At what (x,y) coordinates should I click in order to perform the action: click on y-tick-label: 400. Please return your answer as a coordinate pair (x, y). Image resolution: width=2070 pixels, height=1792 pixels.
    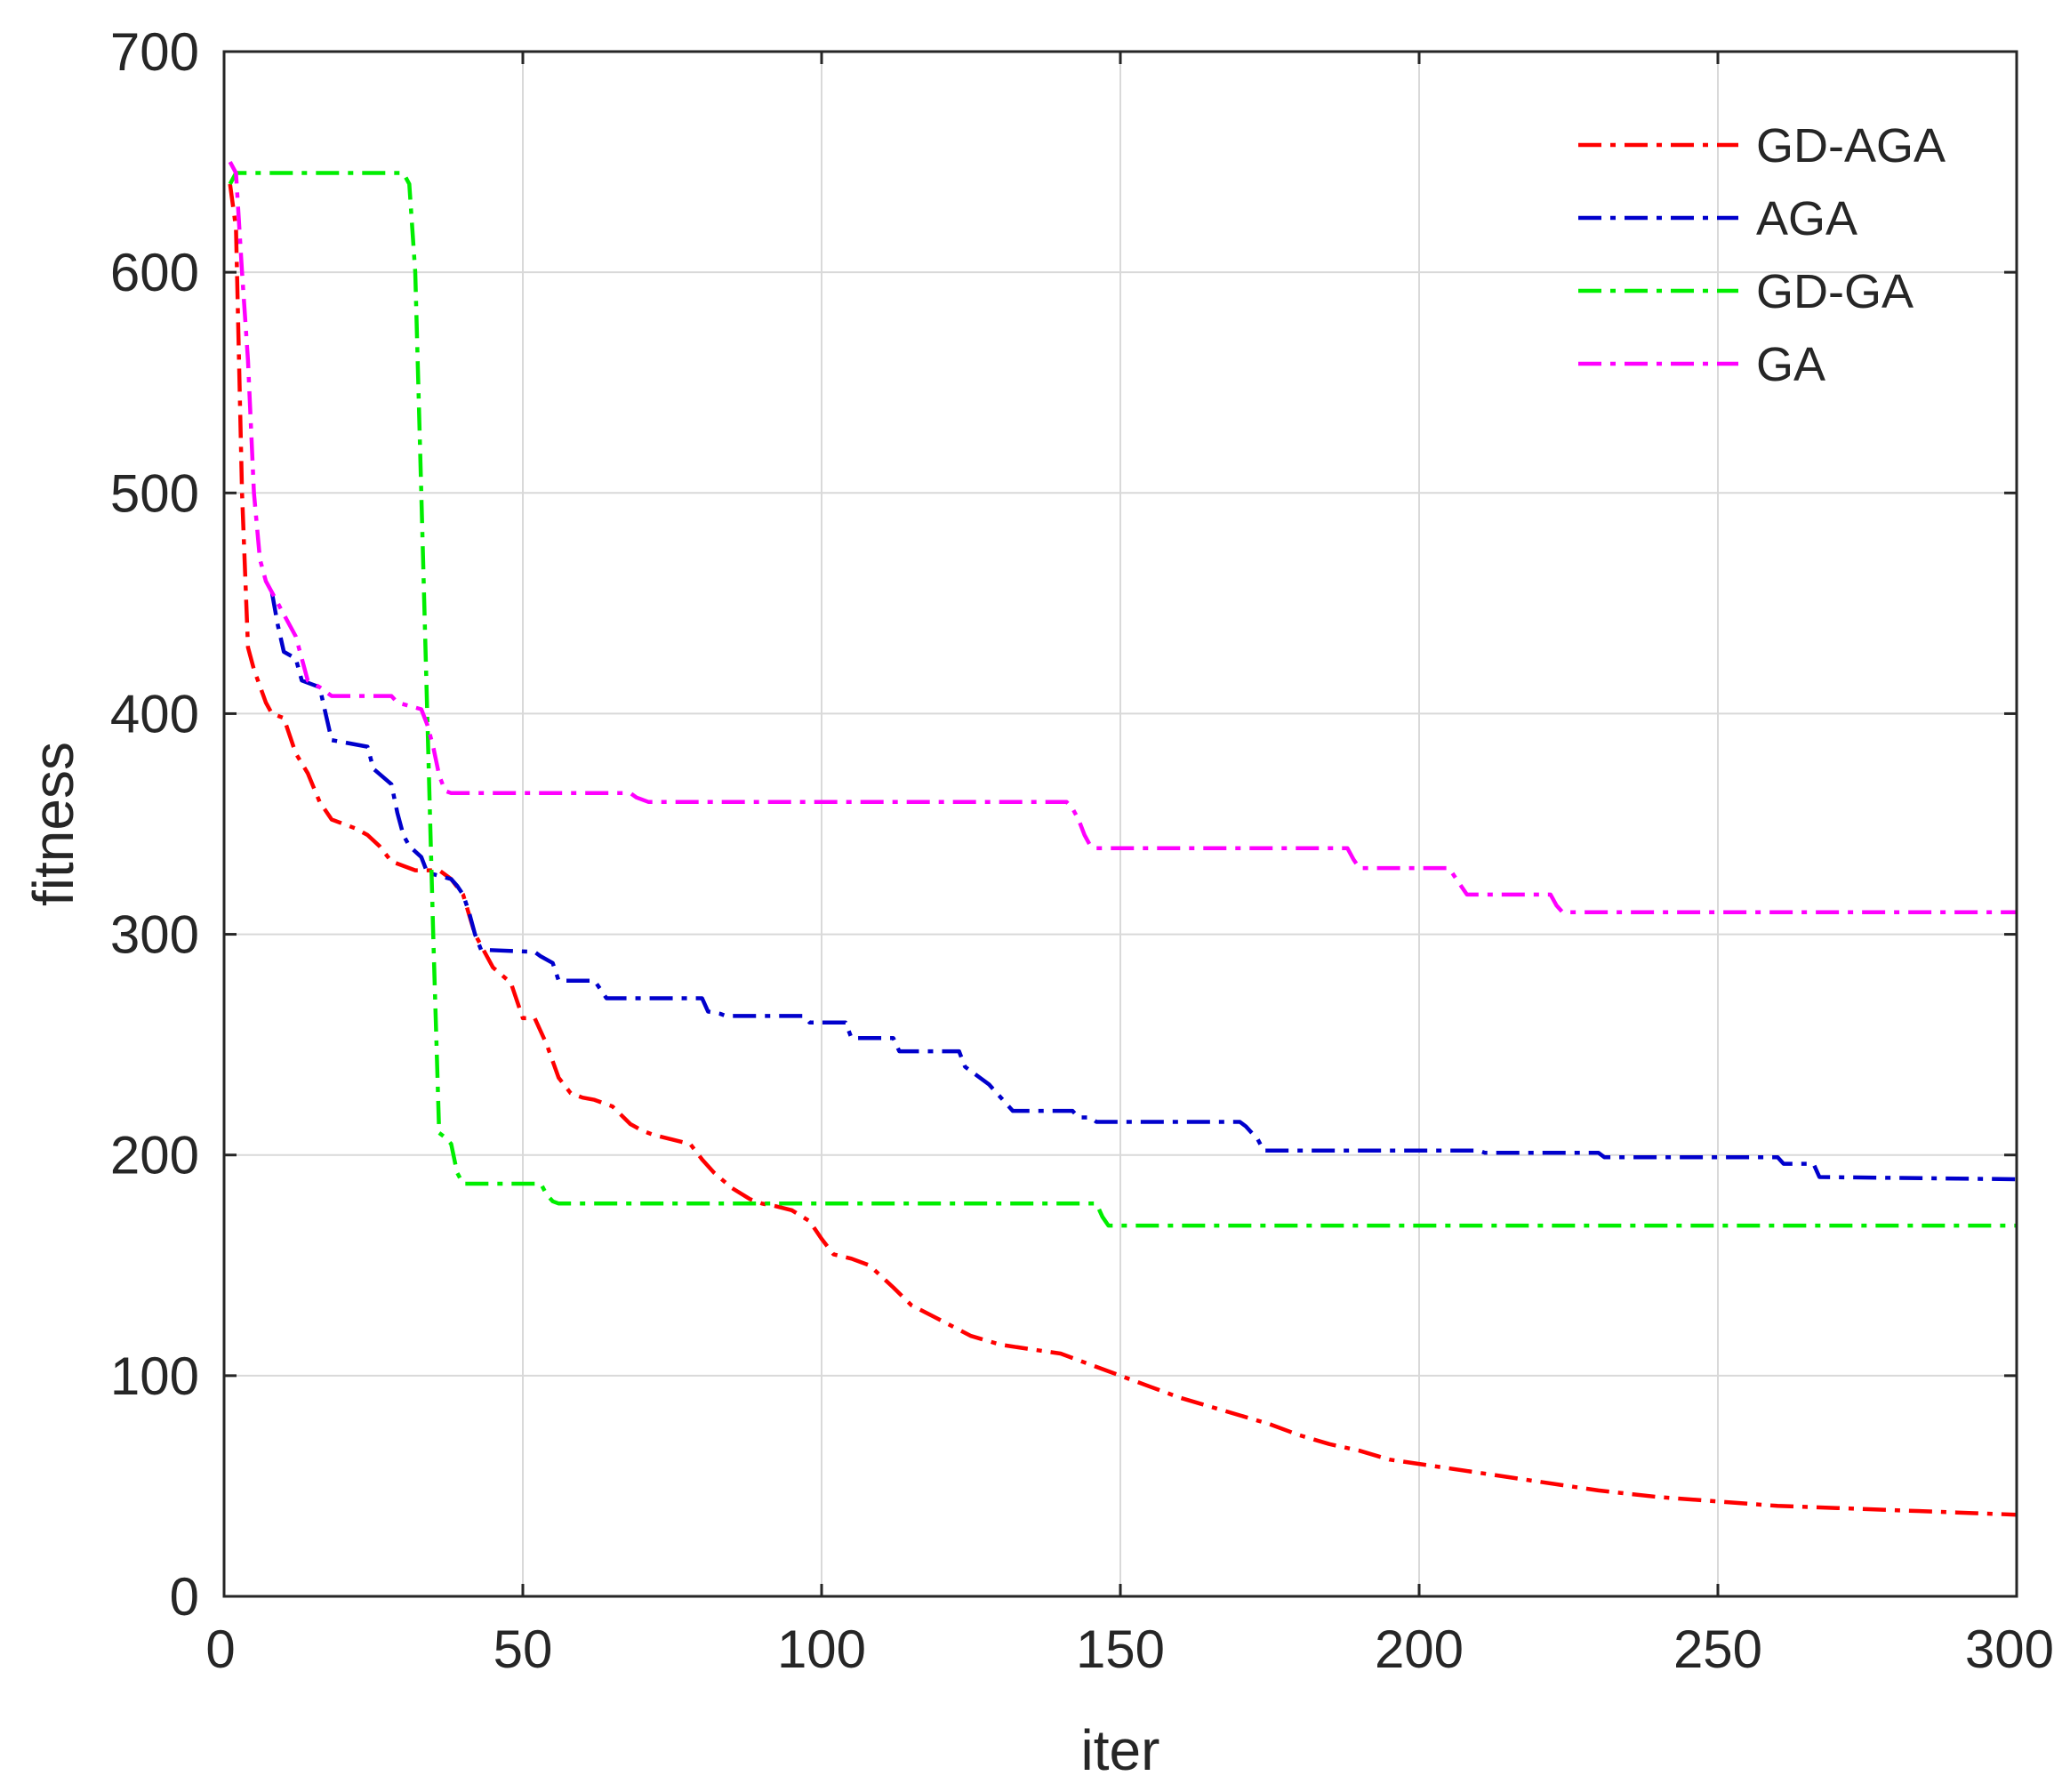
    Looking at the image, I should click on (154, 713).